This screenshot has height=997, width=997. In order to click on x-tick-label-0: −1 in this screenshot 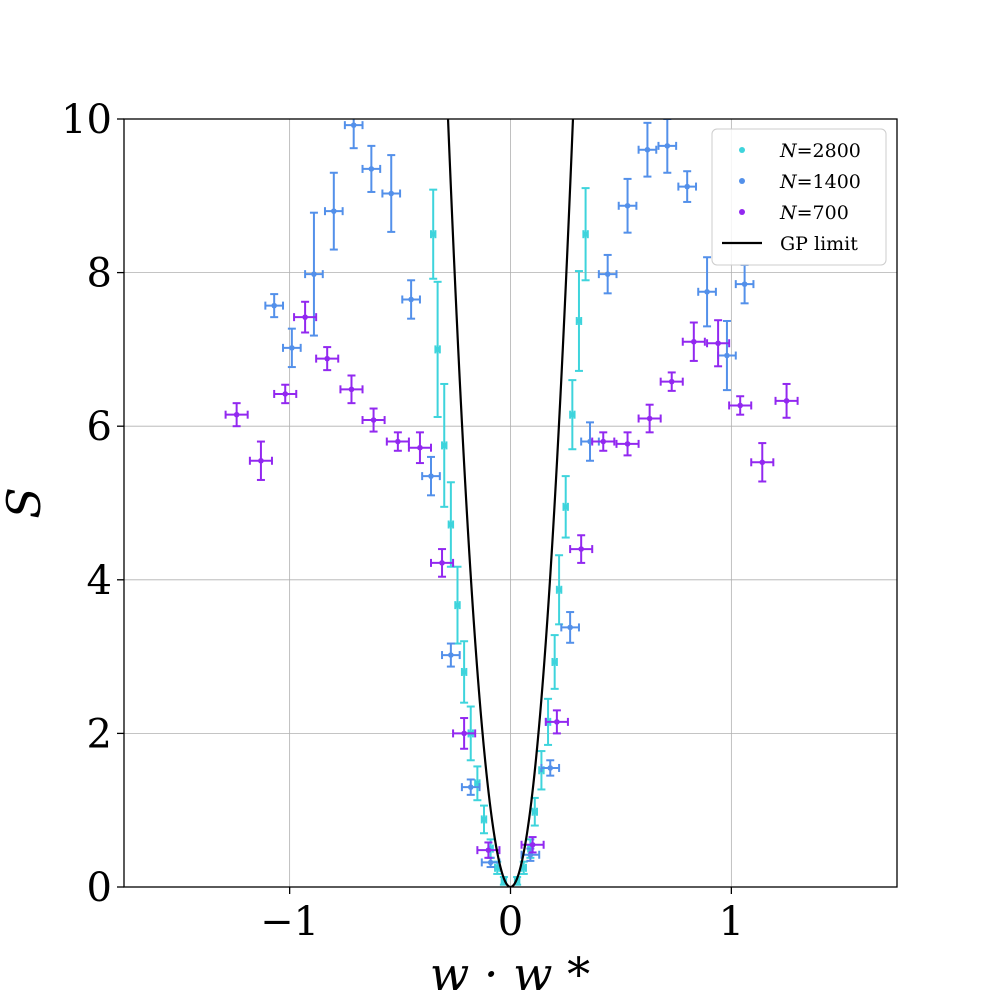, I will do `click(289, 922)`.